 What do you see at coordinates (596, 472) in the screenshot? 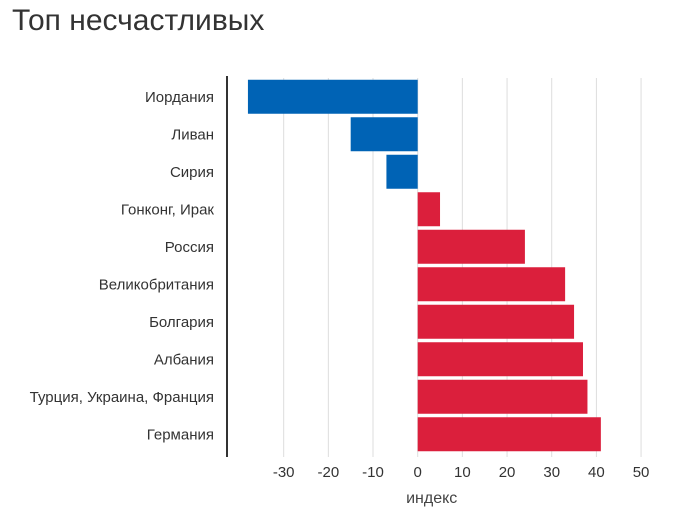
I see `x-tick-label: 40` at bounding box center [596, 472].